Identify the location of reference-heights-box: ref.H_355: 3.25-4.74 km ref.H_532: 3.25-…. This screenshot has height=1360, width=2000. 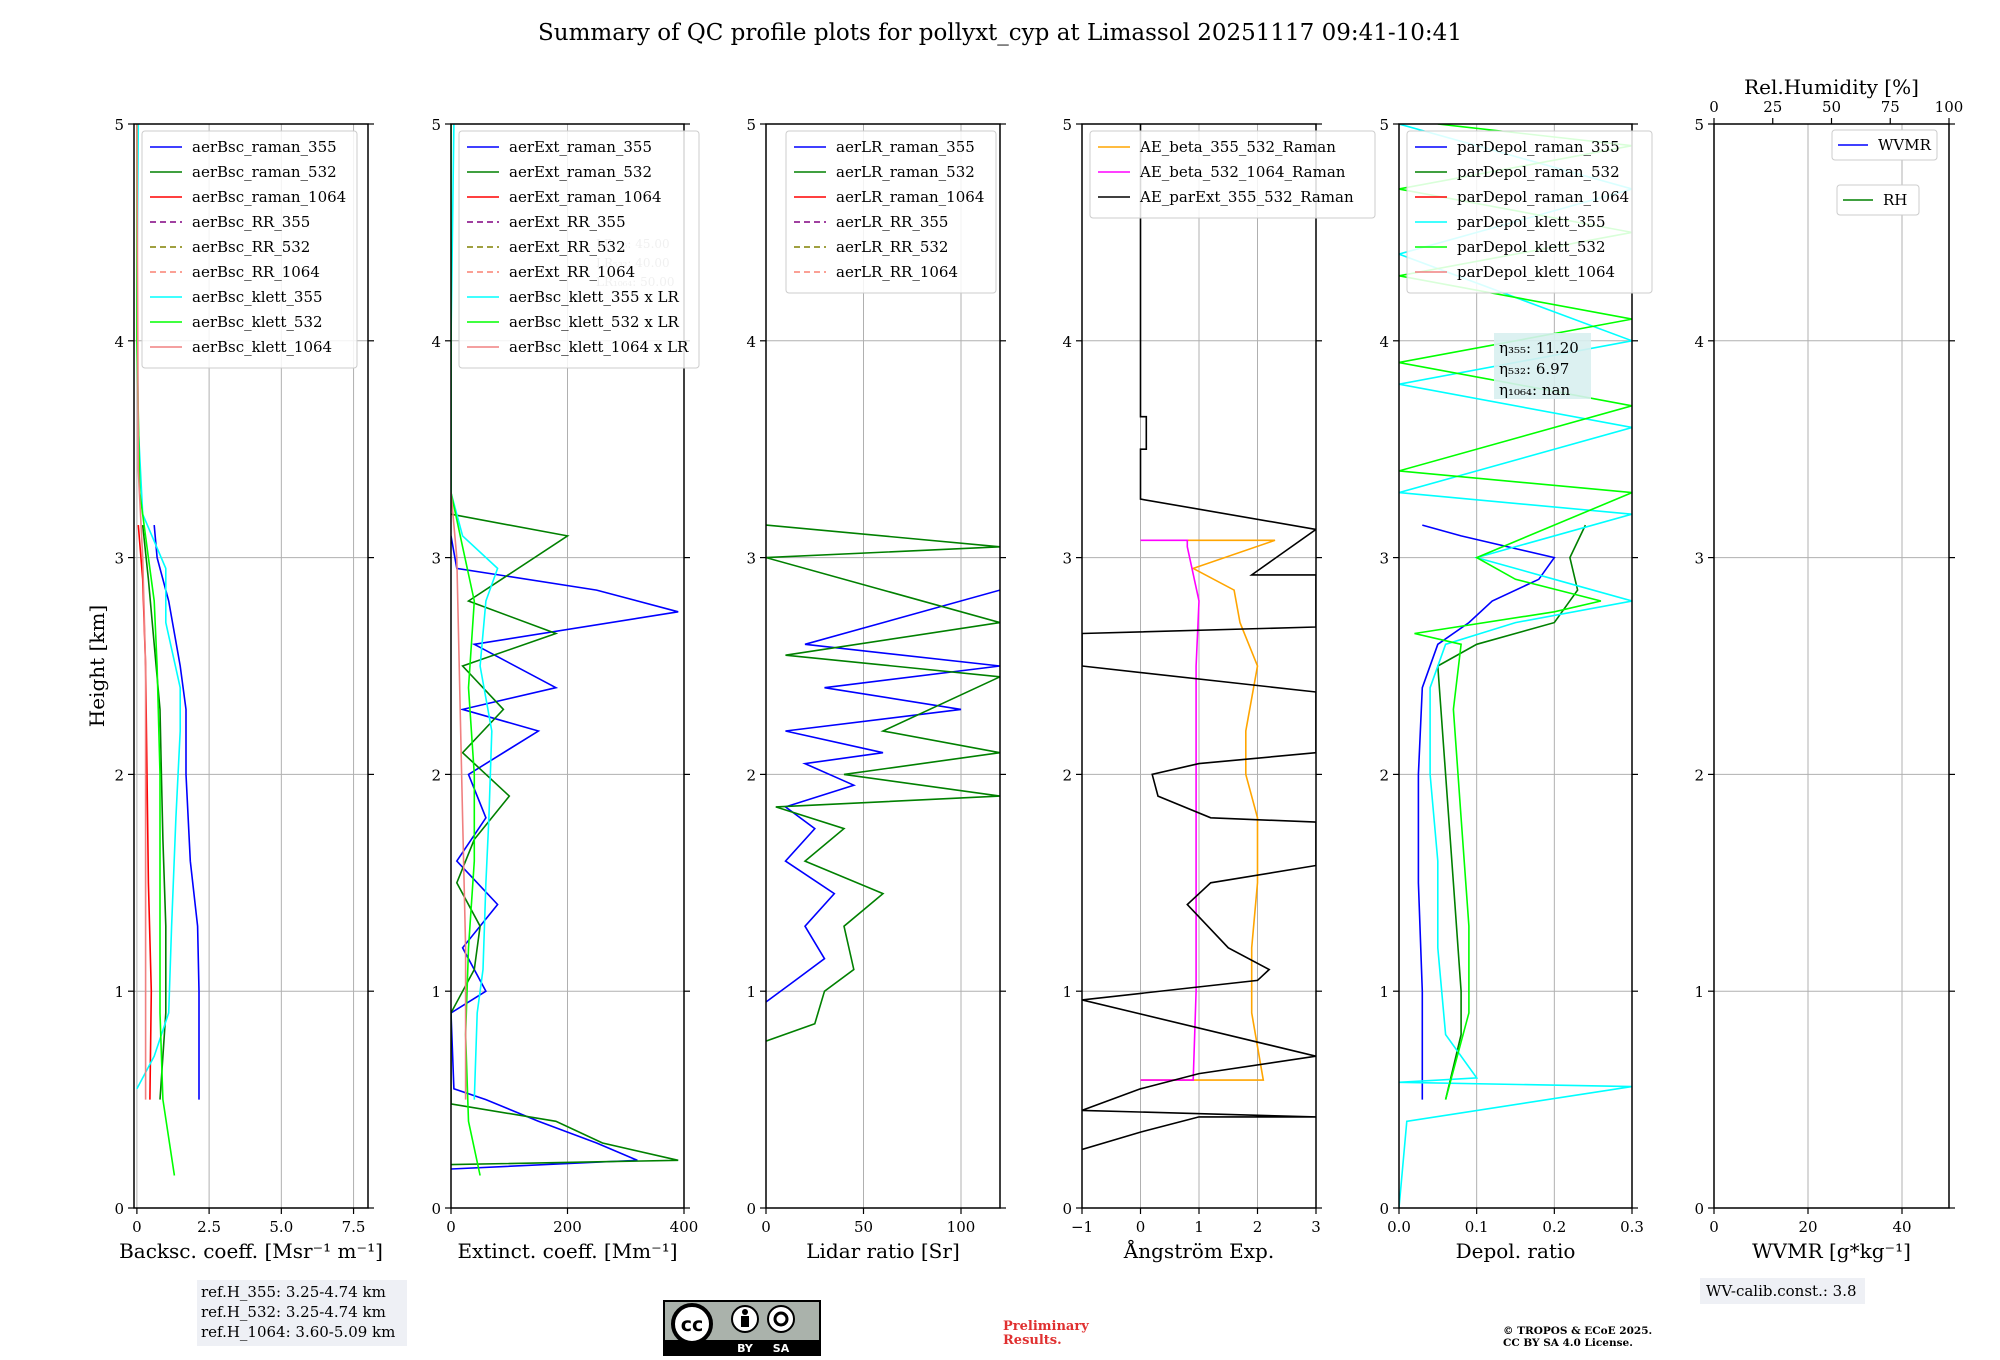
(302, 1313).